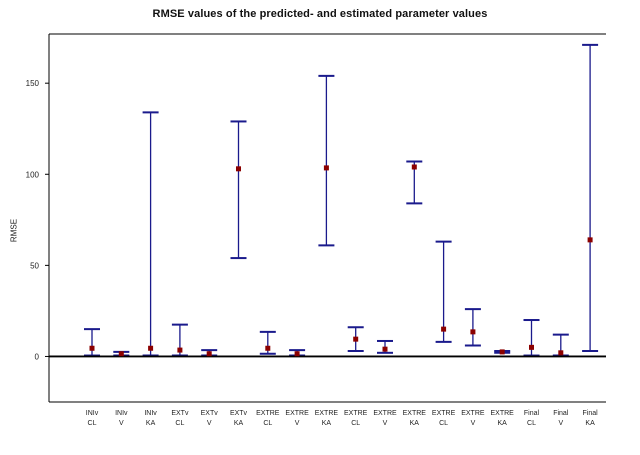  What do you see at coordinates (150, 418) in the screenshot?
I see `x-tick-label: INIv KA` at bounding box center [150, 418].